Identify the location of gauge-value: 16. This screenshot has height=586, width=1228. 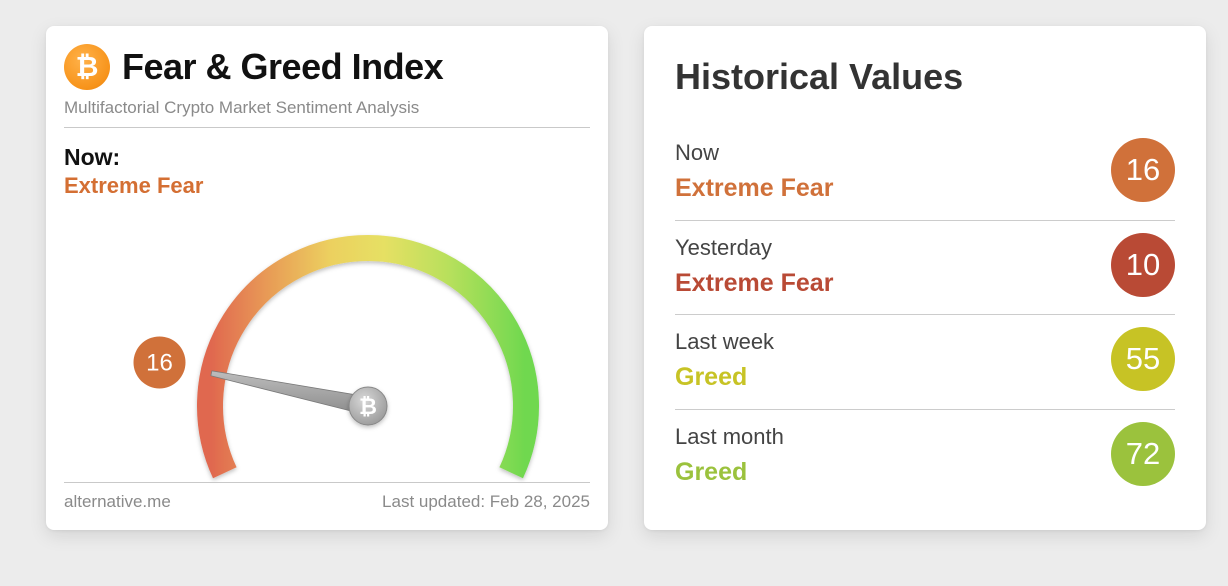
(159, 362).